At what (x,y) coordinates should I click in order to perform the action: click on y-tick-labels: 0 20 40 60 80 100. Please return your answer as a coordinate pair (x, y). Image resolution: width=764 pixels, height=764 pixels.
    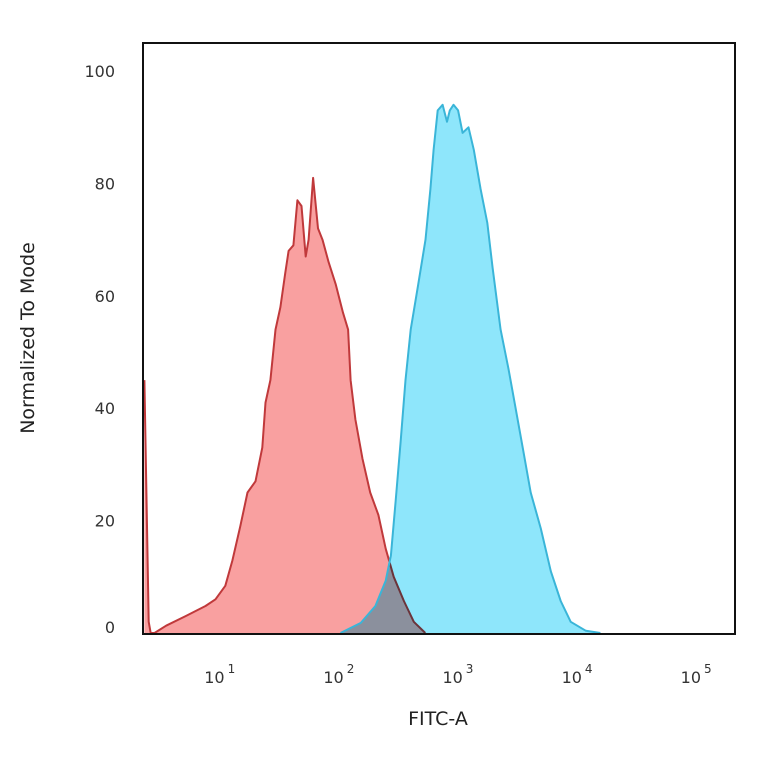
    Looking at the image, I should click on (99, 349).